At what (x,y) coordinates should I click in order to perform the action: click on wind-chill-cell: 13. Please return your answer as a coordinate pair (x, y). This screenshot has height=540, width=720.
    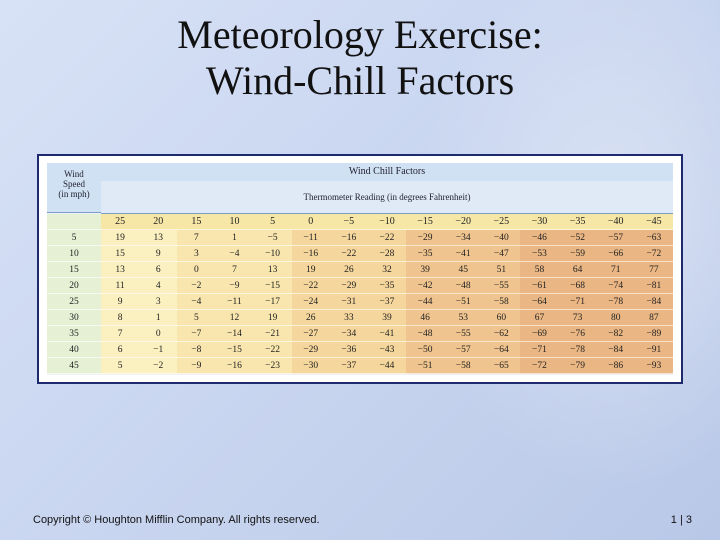
    Looking at the image, I should click on (158, 237).